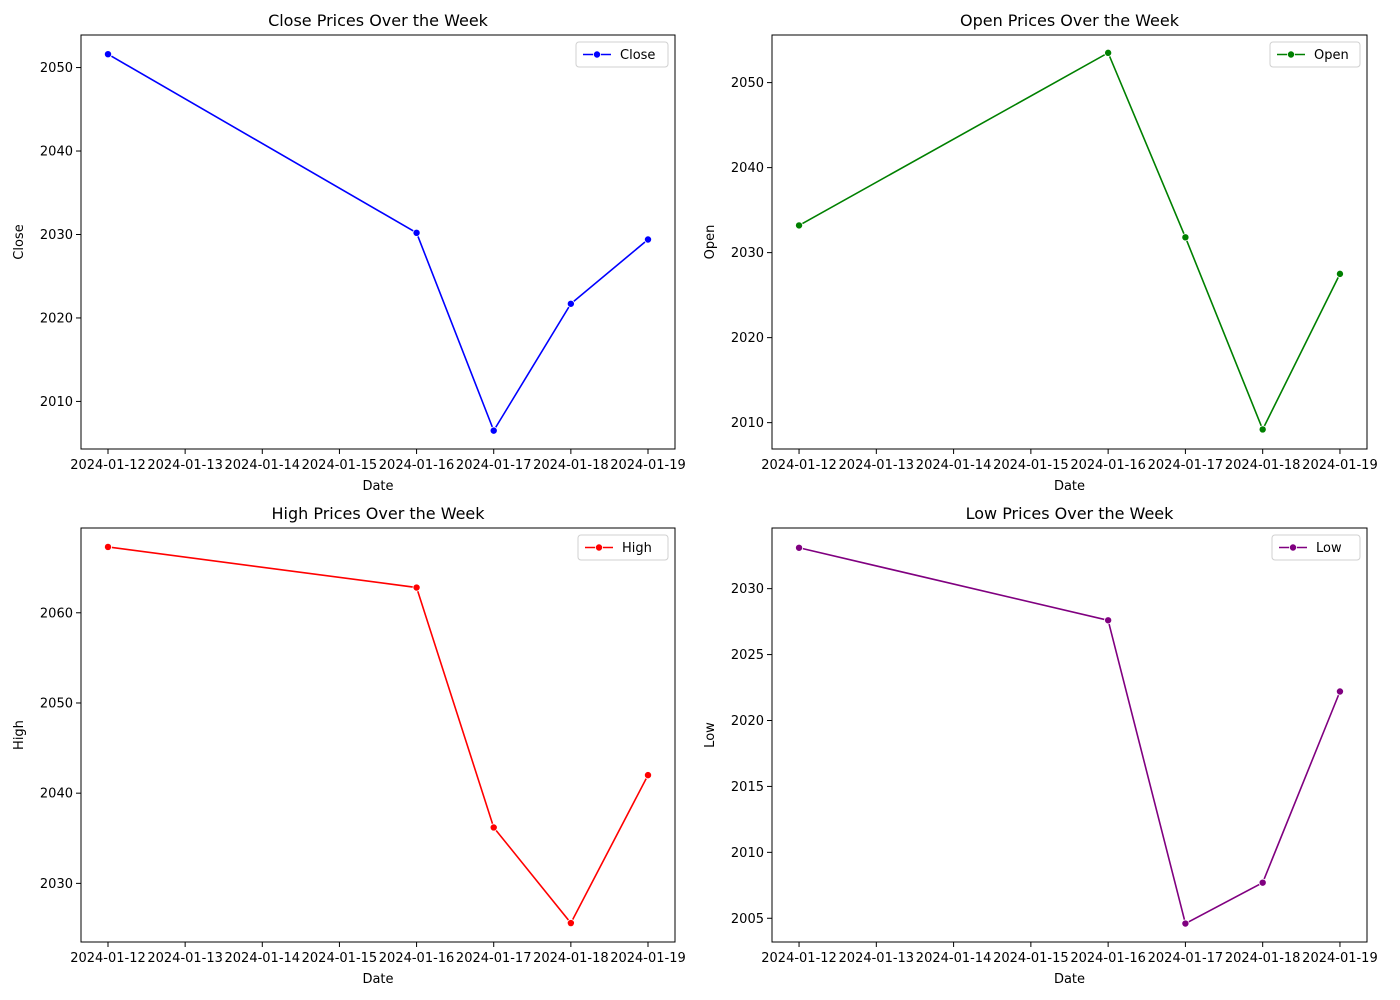  What do you see at coordinates (1186, 465) in the screenshot?
I see `chart-1-x-tick-label: 2024-01-17` at bounding box center [1186, 465].